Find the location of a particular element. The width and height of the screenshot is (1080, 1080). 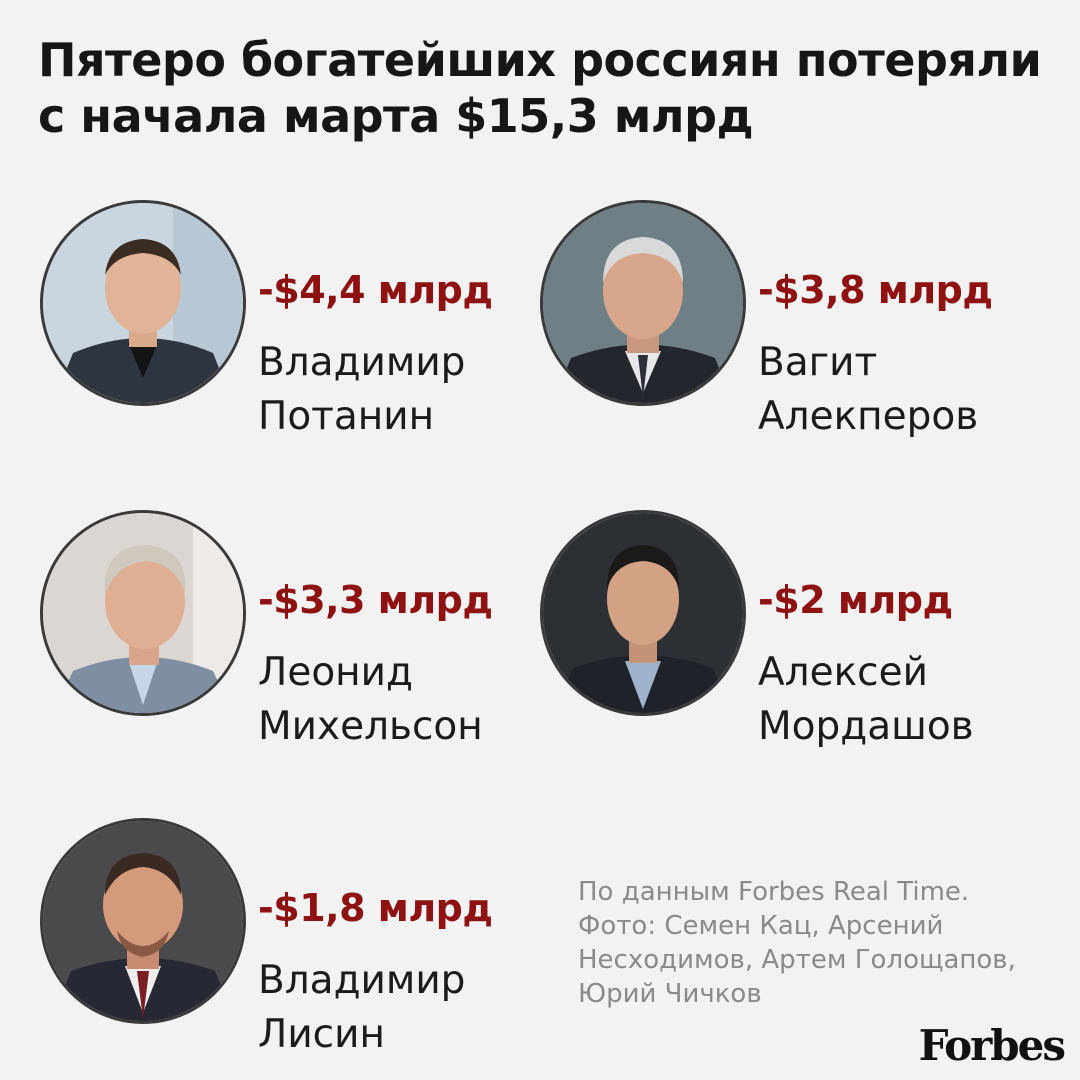

person-card-mikhelson: -$3,3 млрд Леонид Михельсон is located at coordinates (290, 629).